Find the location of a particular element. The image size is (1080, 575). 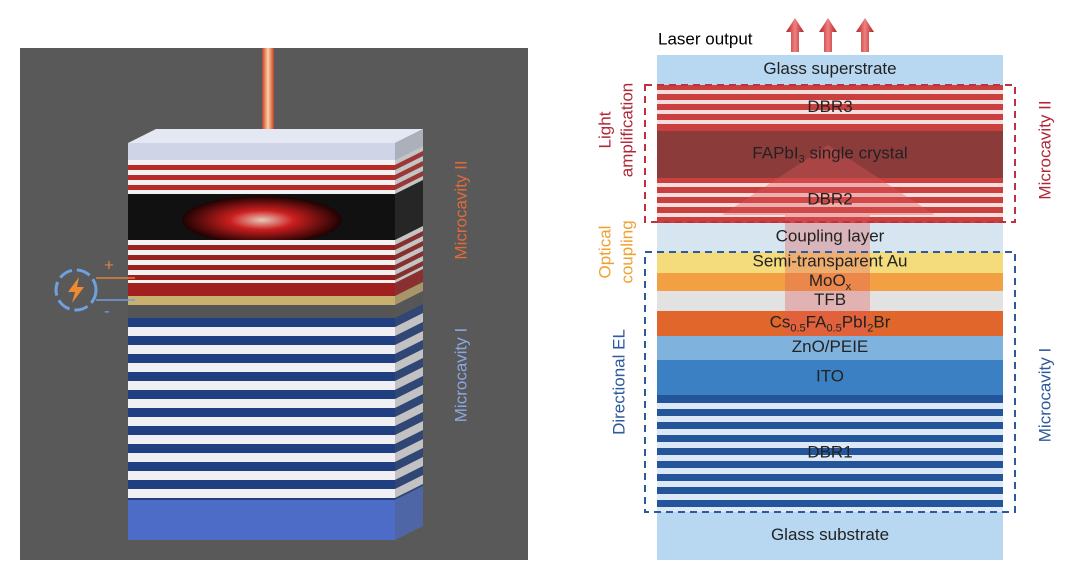

layer-label: ZnO/PEIE is located at coordinates (830, 346).